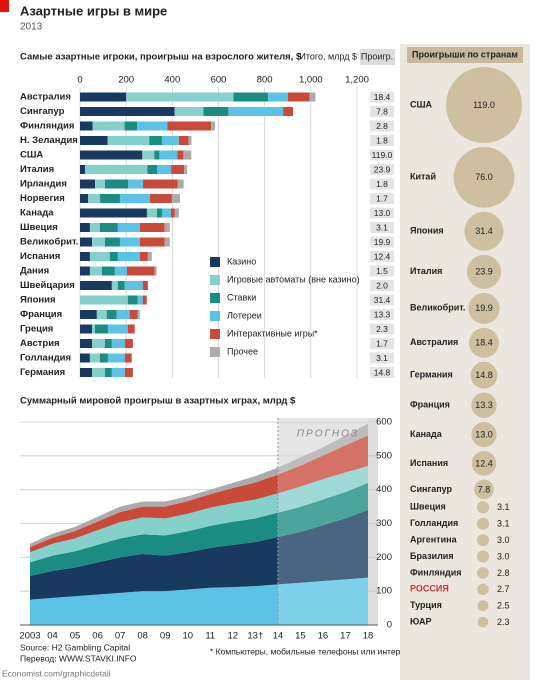  I want to click on category-label: Япония, so click(38, 300).